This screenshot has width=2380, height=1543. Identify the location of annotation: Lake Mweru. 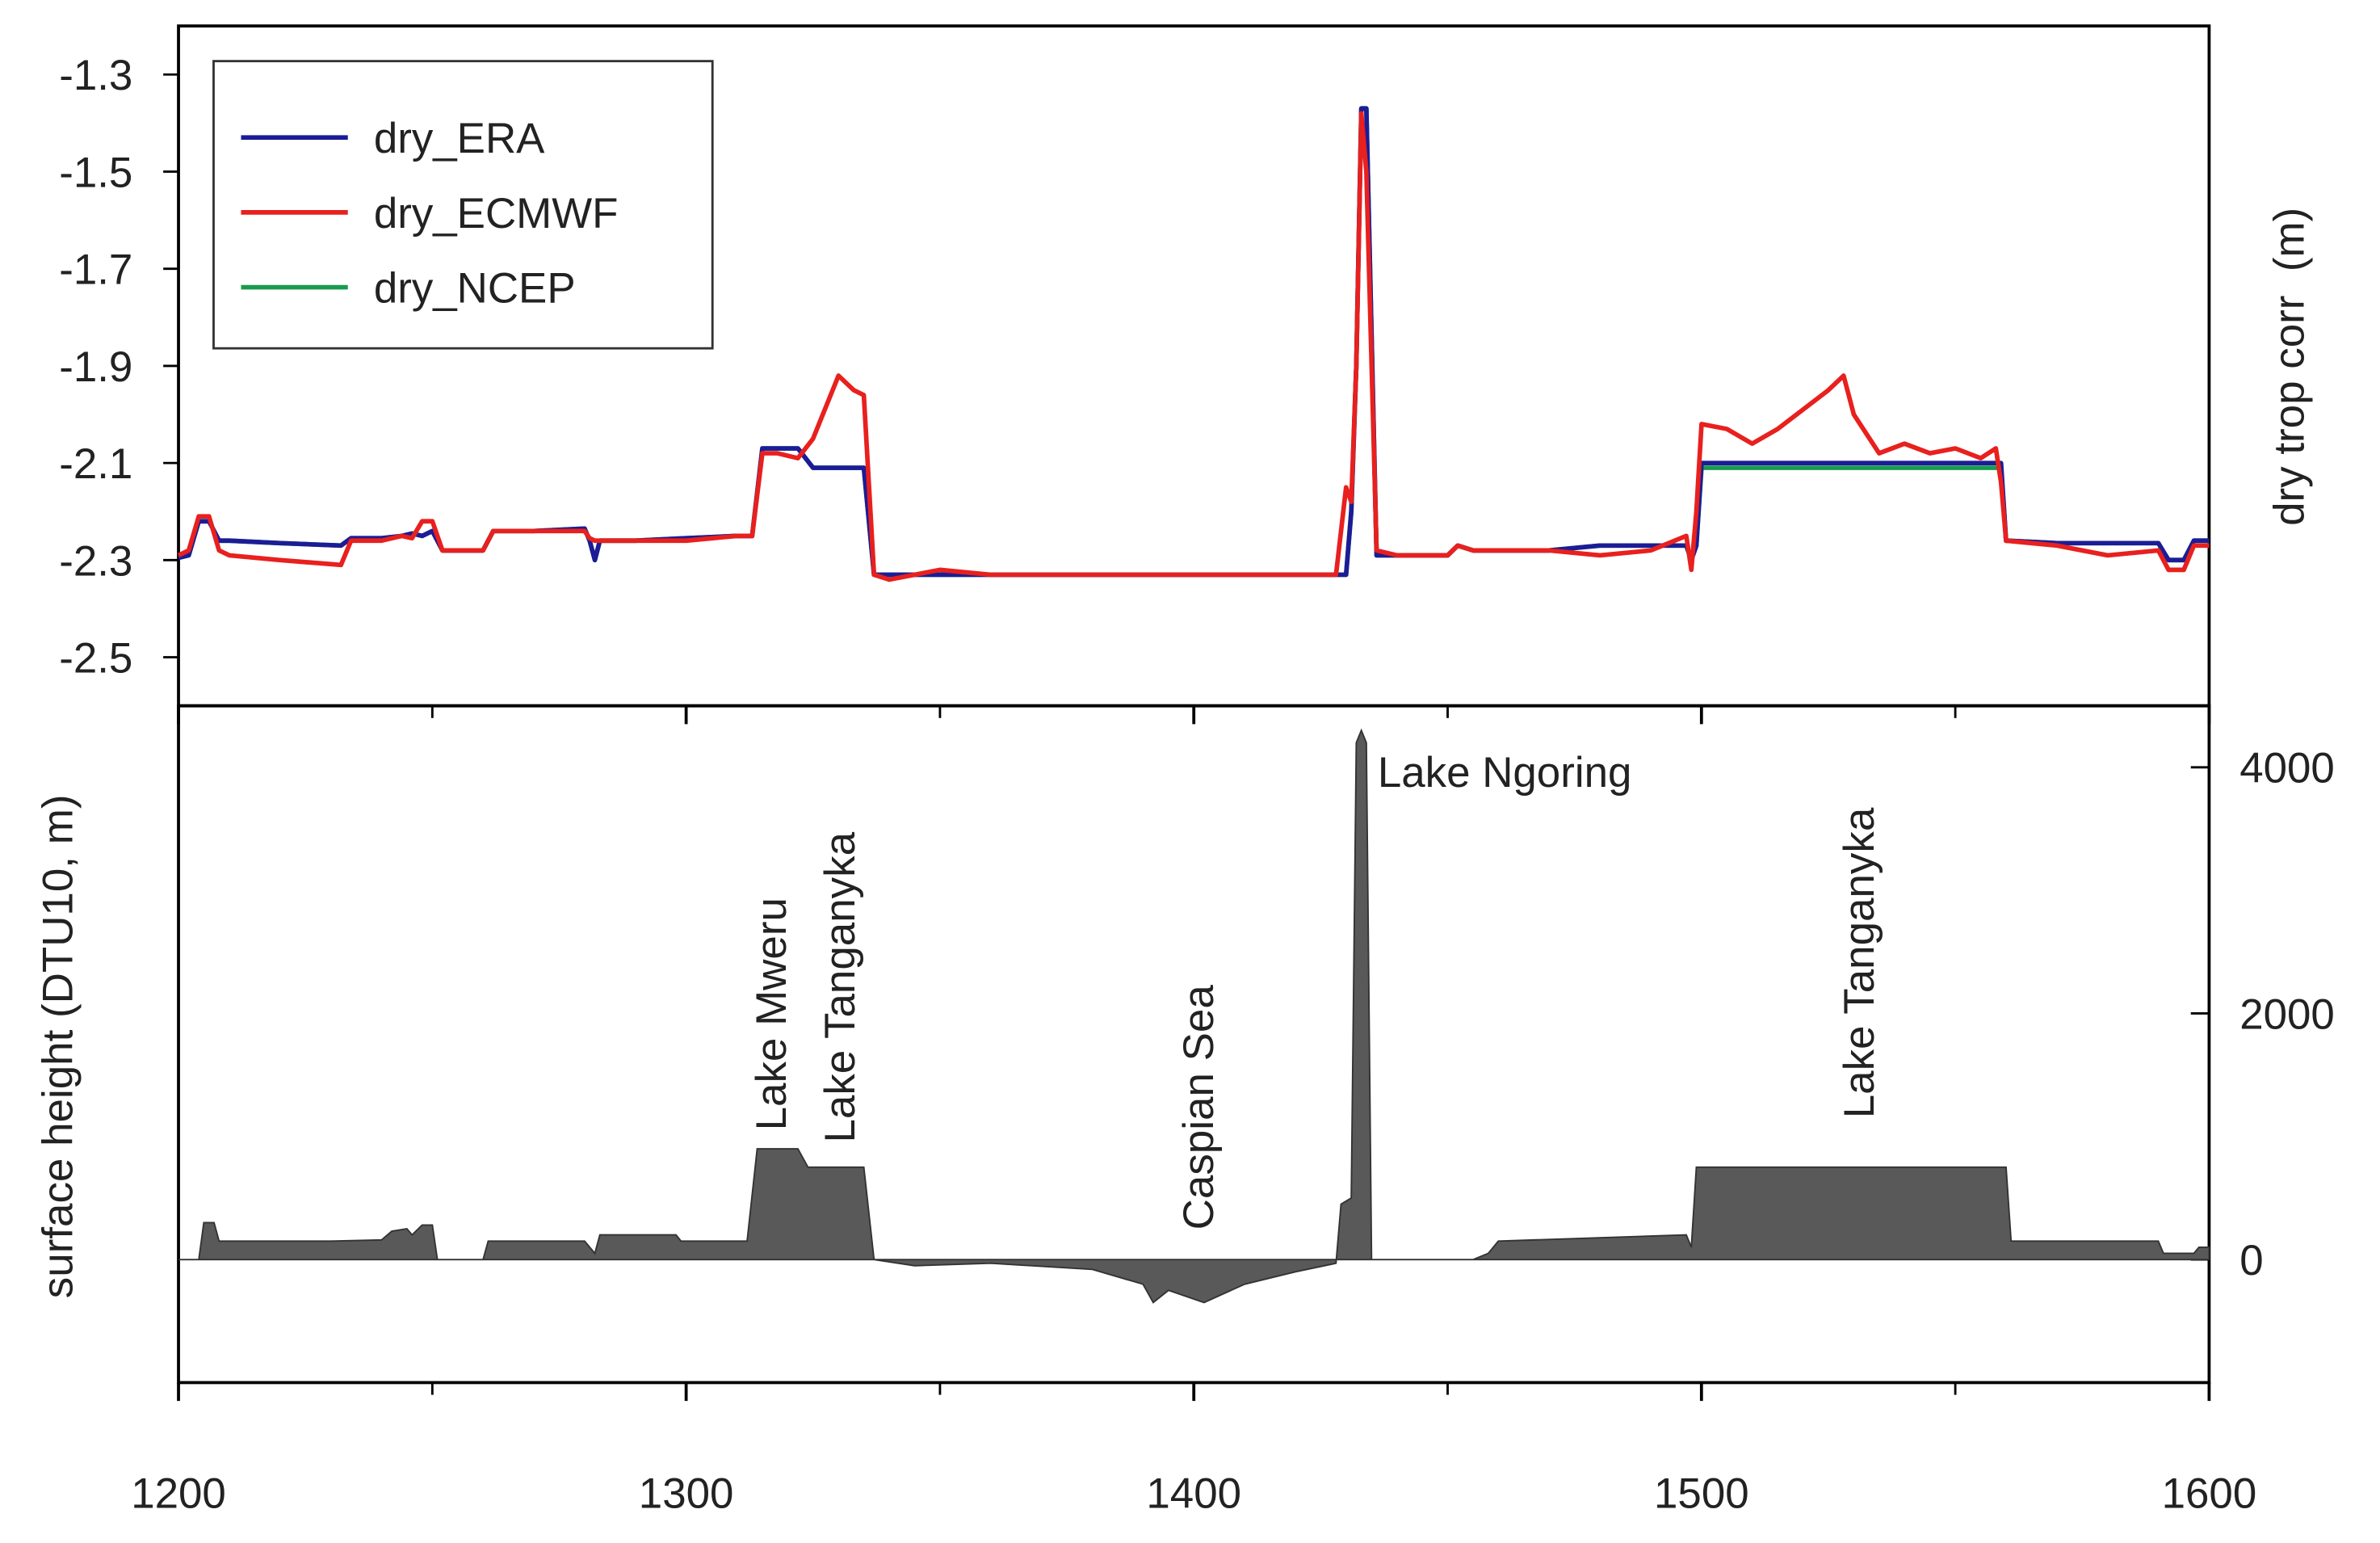
(772, 1014).